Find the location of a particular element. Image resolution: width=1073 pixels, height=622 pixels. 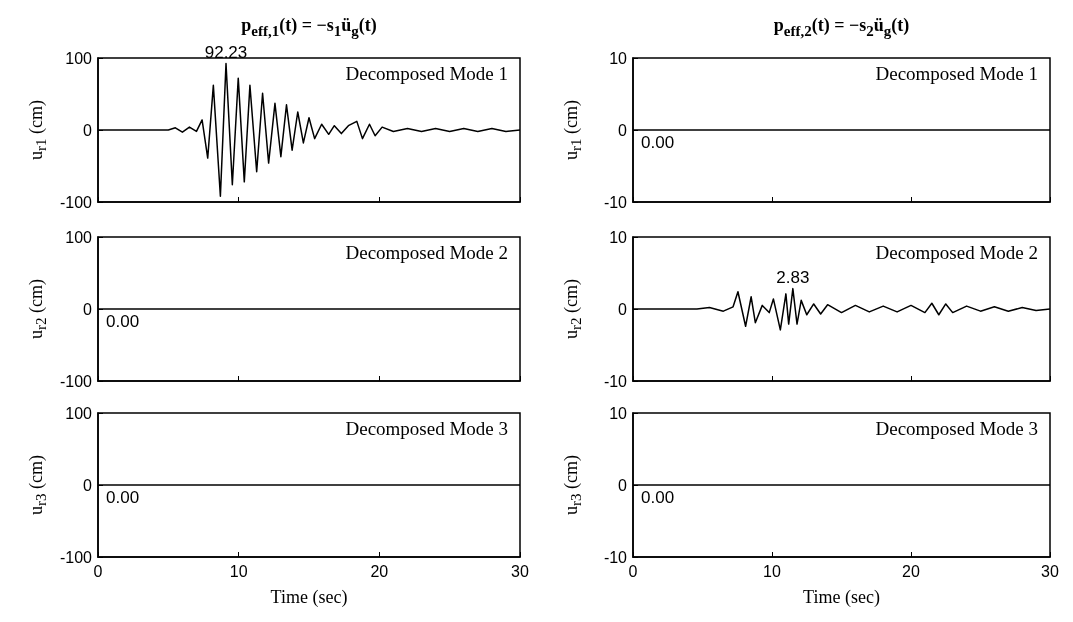

annotation: 92.23 is located at coordinates (226, 52).